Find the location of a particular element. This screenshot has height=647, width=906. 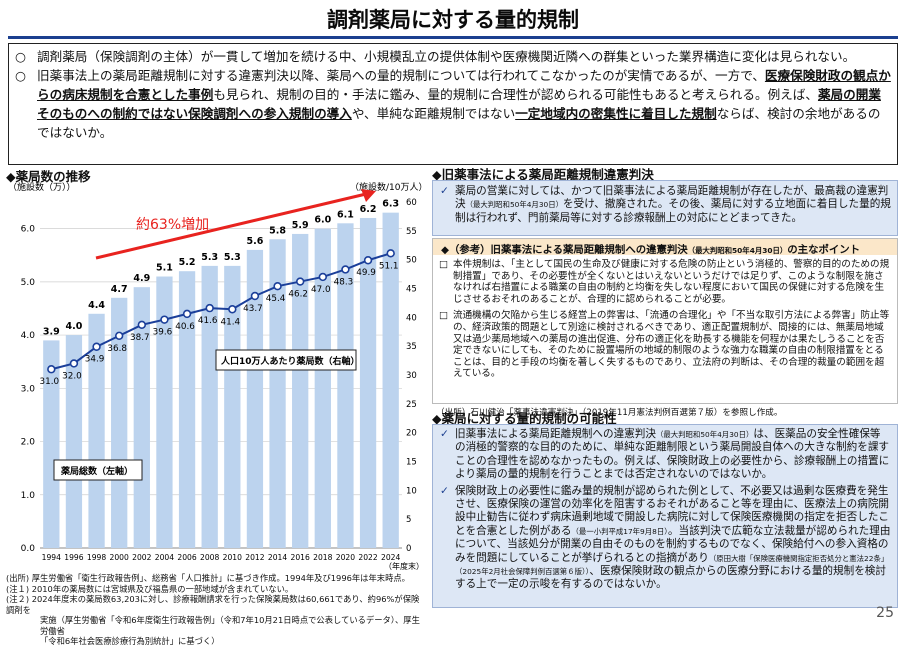

right-tick-label: 55 is located at coordinates (411, 232).